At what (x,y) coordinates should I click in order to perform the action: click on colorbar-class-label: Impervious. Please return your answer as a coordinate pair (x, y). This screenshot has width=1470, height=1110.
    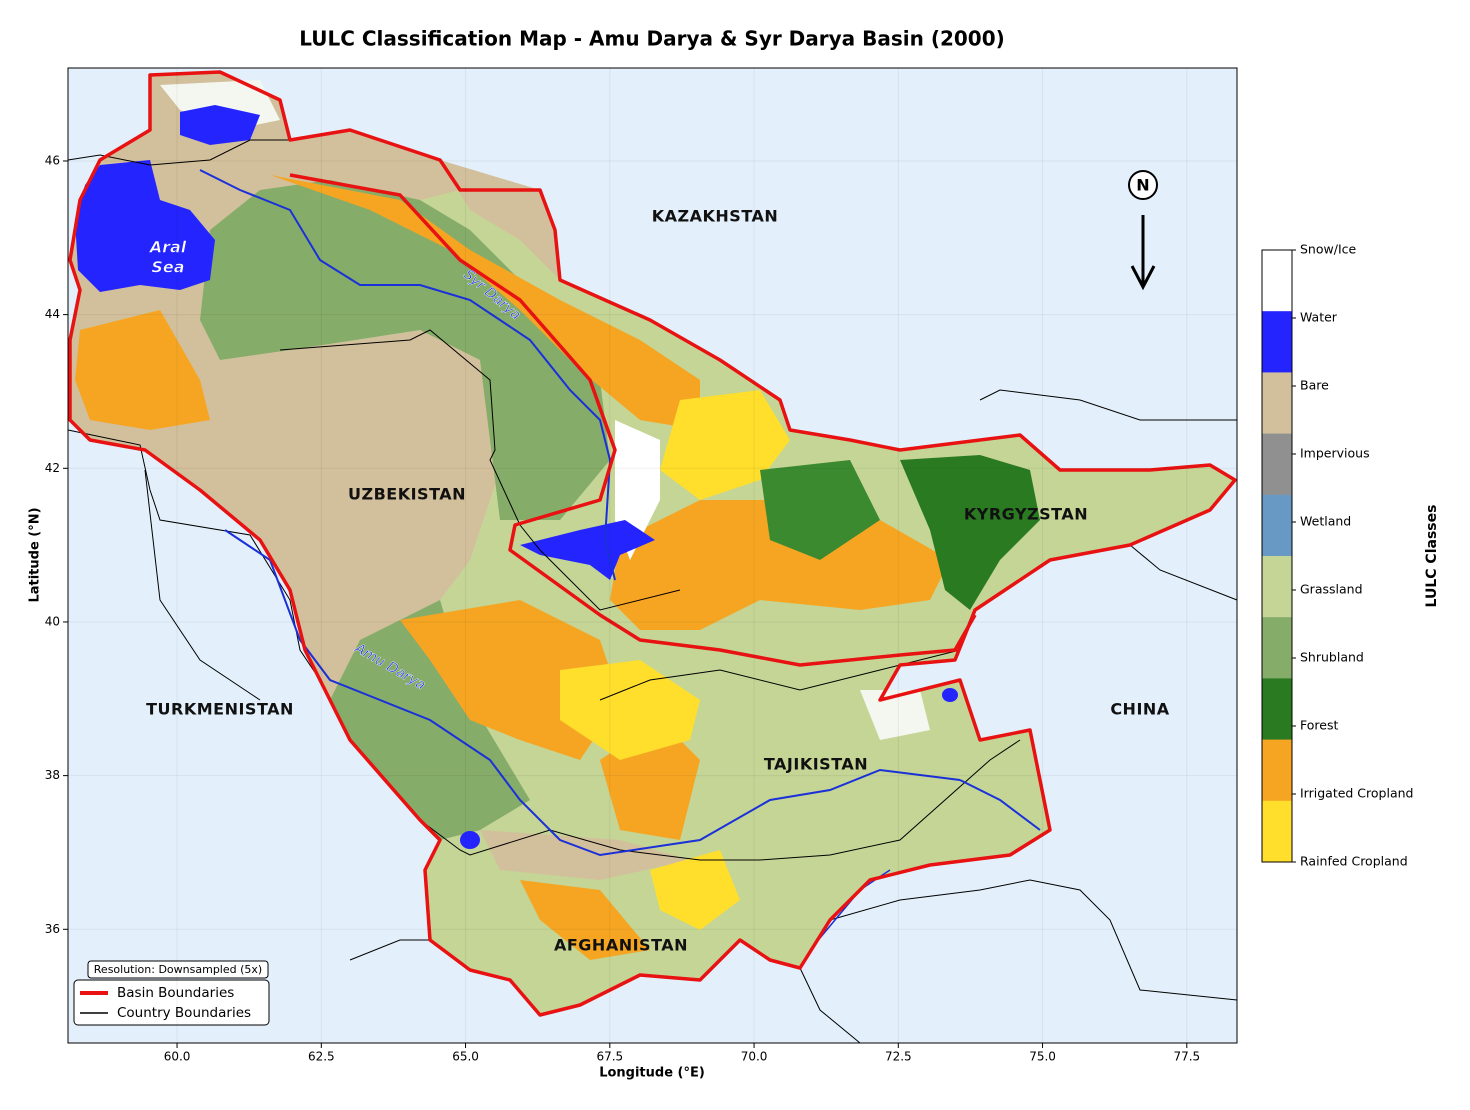
    Looking at the image, I should click on (1335, 453).